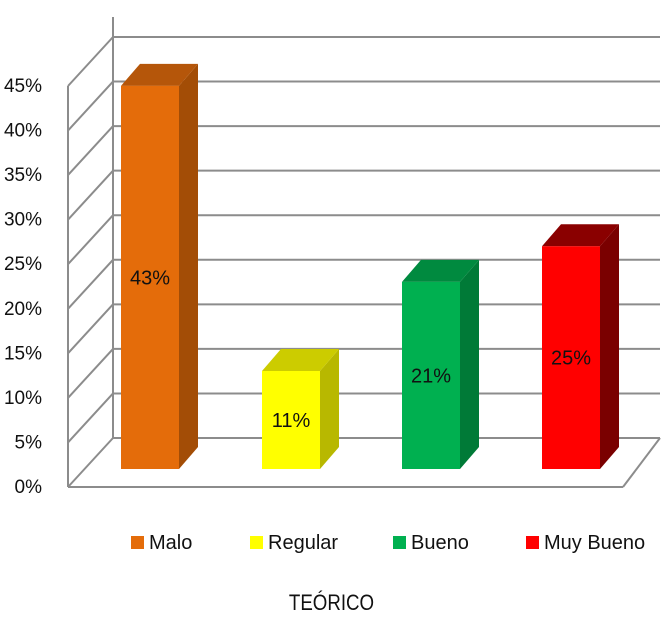 This screenshot has height=627, width=663. Describe the element at coordinates (440, 543) in the screenshot. I see `legend-label: Bueno` at that location.